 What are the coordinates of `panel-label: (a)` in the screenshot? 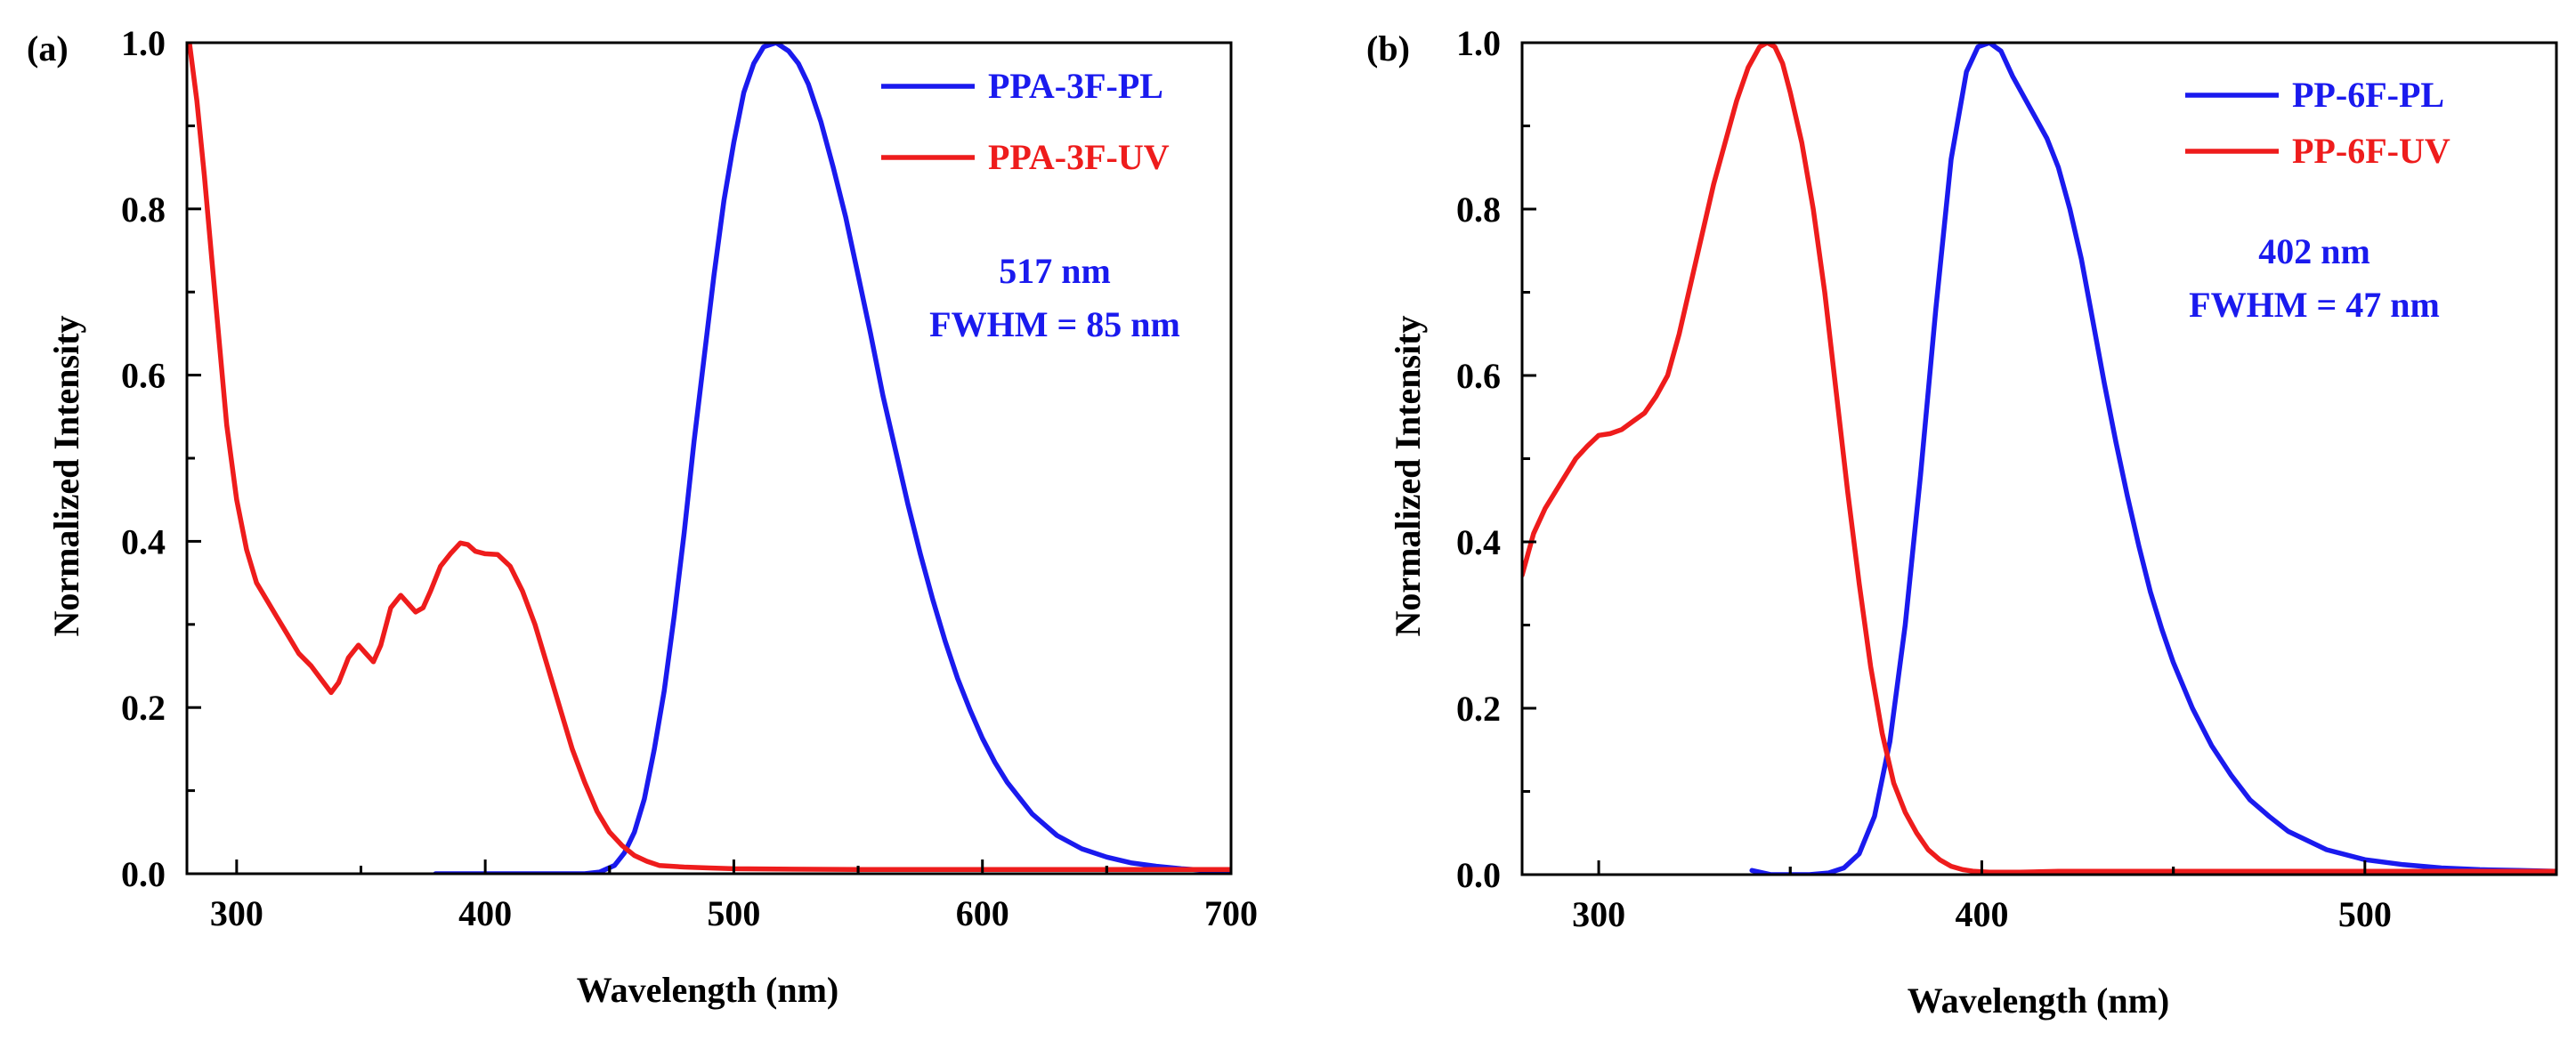 It's located at (48, 48).